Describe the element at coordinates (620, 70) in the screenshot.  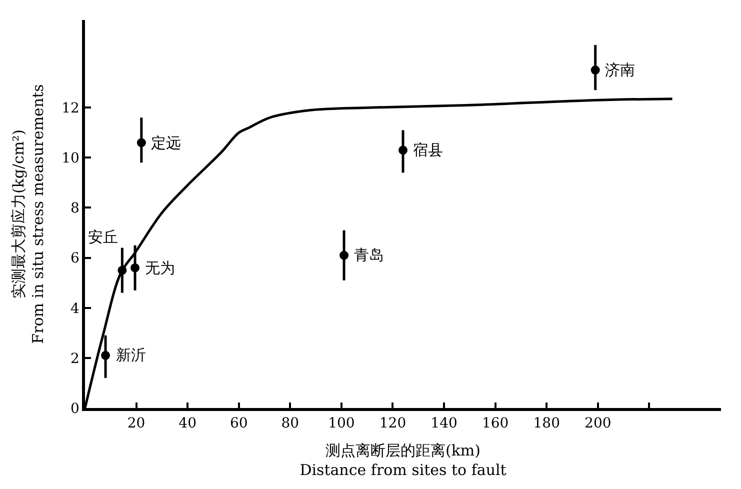
I see `annotation: 济南` at that location.